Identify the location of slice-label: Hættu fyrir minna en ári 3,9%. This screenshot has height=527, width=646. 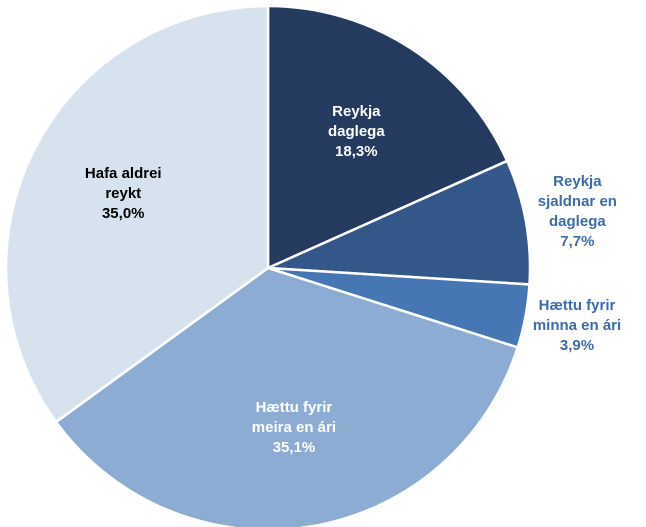
(577, 326).